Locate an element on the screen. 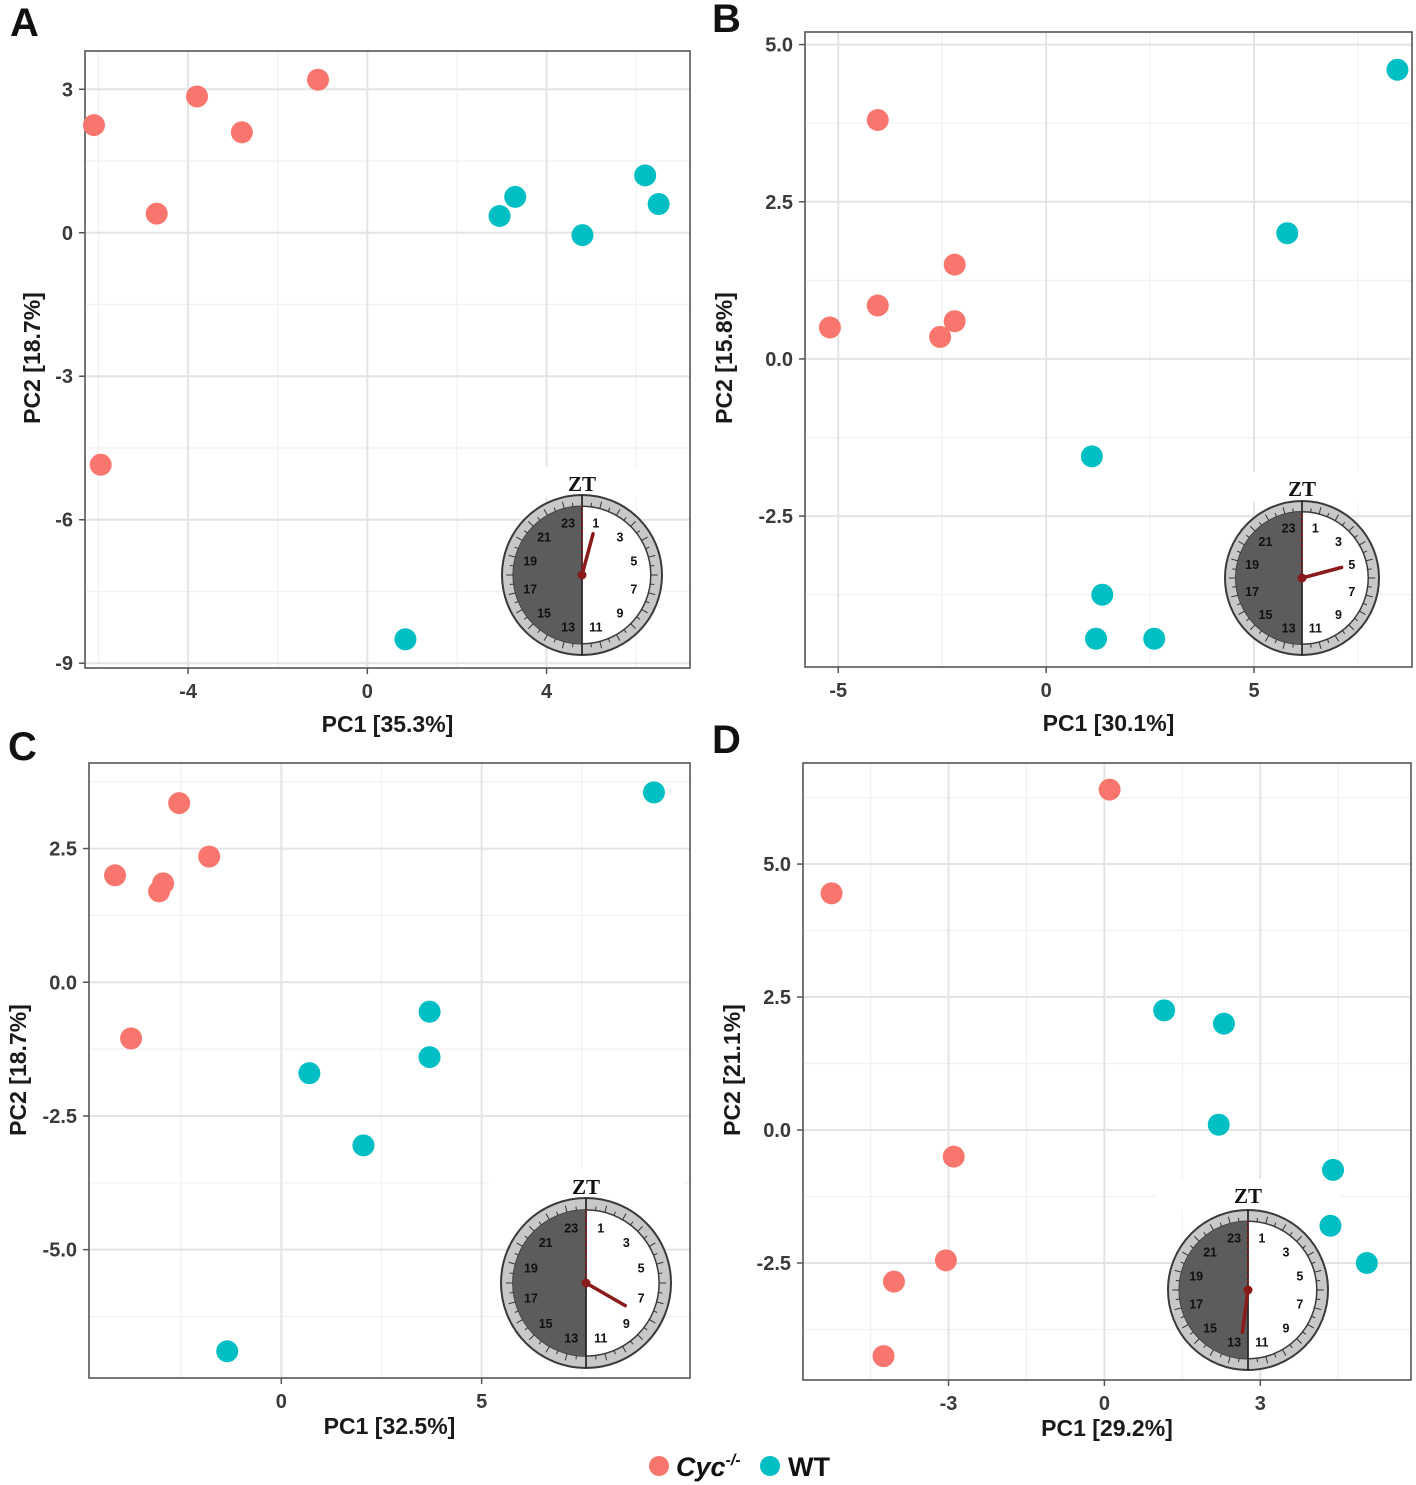 The height and width of the screenshot is (1485, 1416). x-tick-label: 5 is located at coordinates (1253, 691).